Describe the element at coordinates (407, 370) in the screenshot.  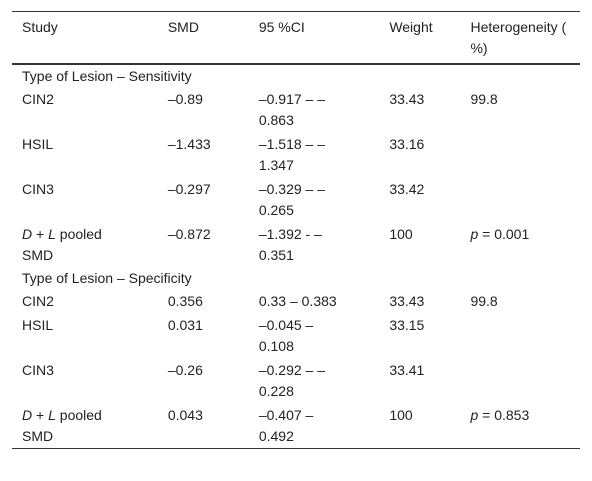
I see `cell-text: 33.41` at that location.